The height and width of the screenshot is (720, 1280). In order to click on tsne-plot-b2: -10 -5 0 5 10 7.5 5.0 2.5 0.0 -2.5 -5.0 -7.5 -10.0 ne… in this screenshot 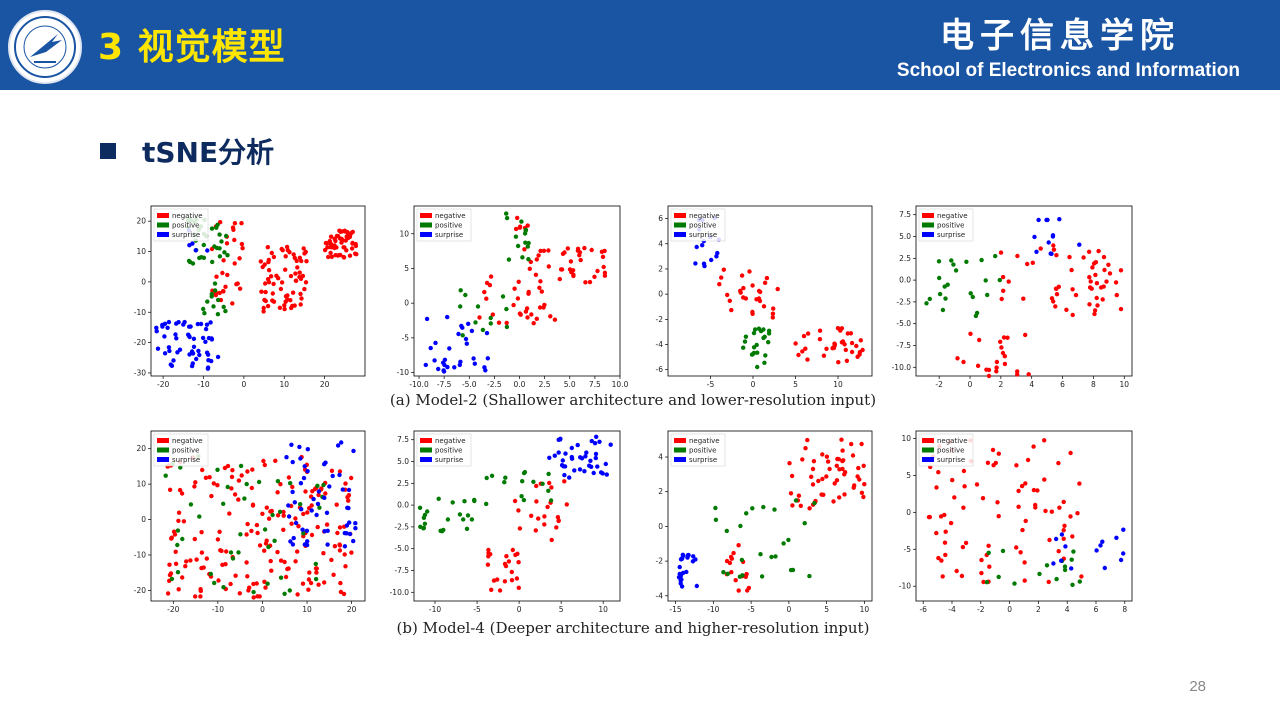, I will do `click(503, 522)`.